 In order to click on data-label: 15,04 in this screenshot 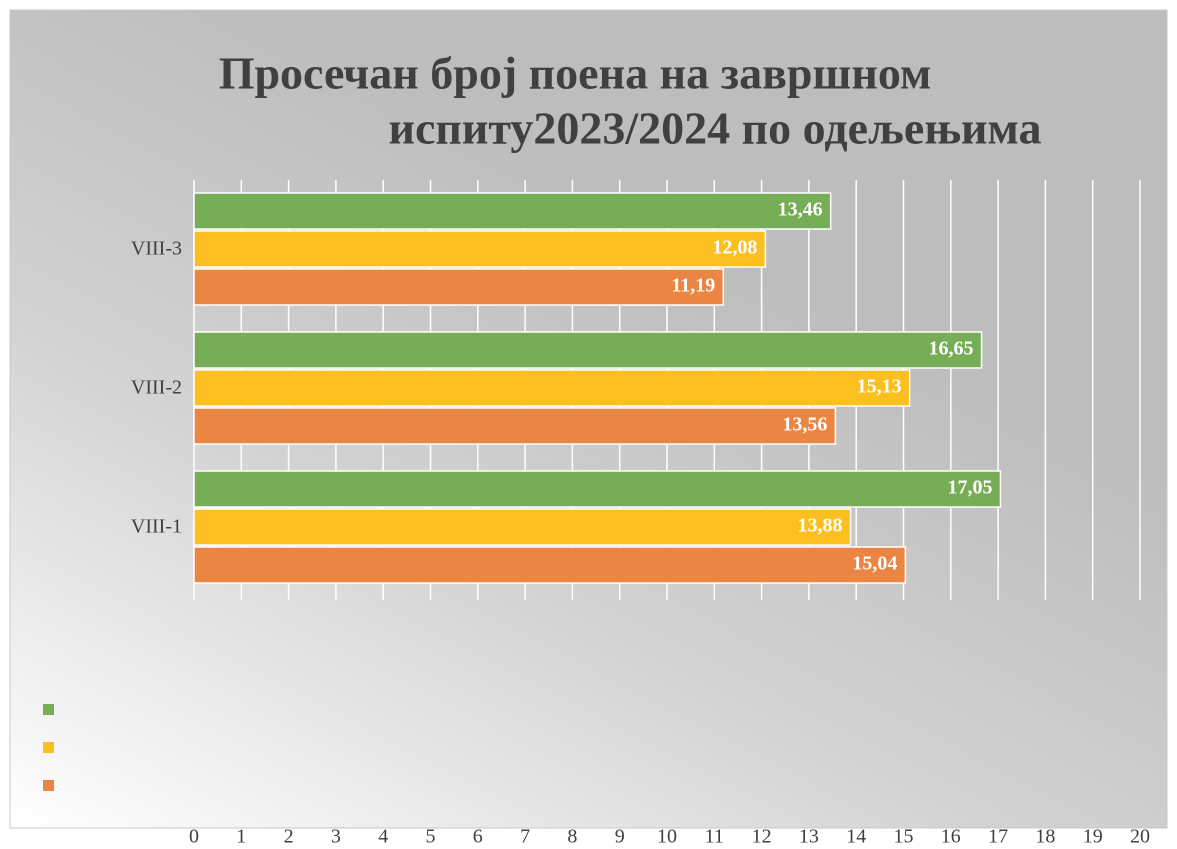, I will do `click(874, 564)`.